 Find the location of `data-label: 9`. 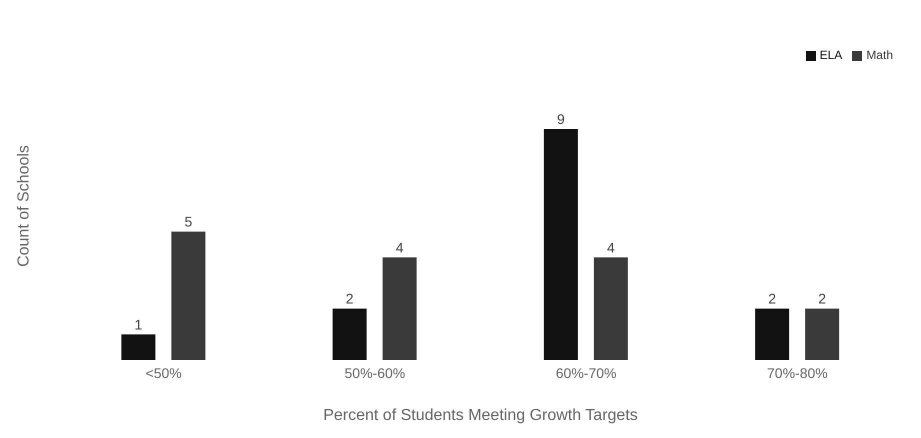

data-label: 9 is located at coordinates (560, 119).